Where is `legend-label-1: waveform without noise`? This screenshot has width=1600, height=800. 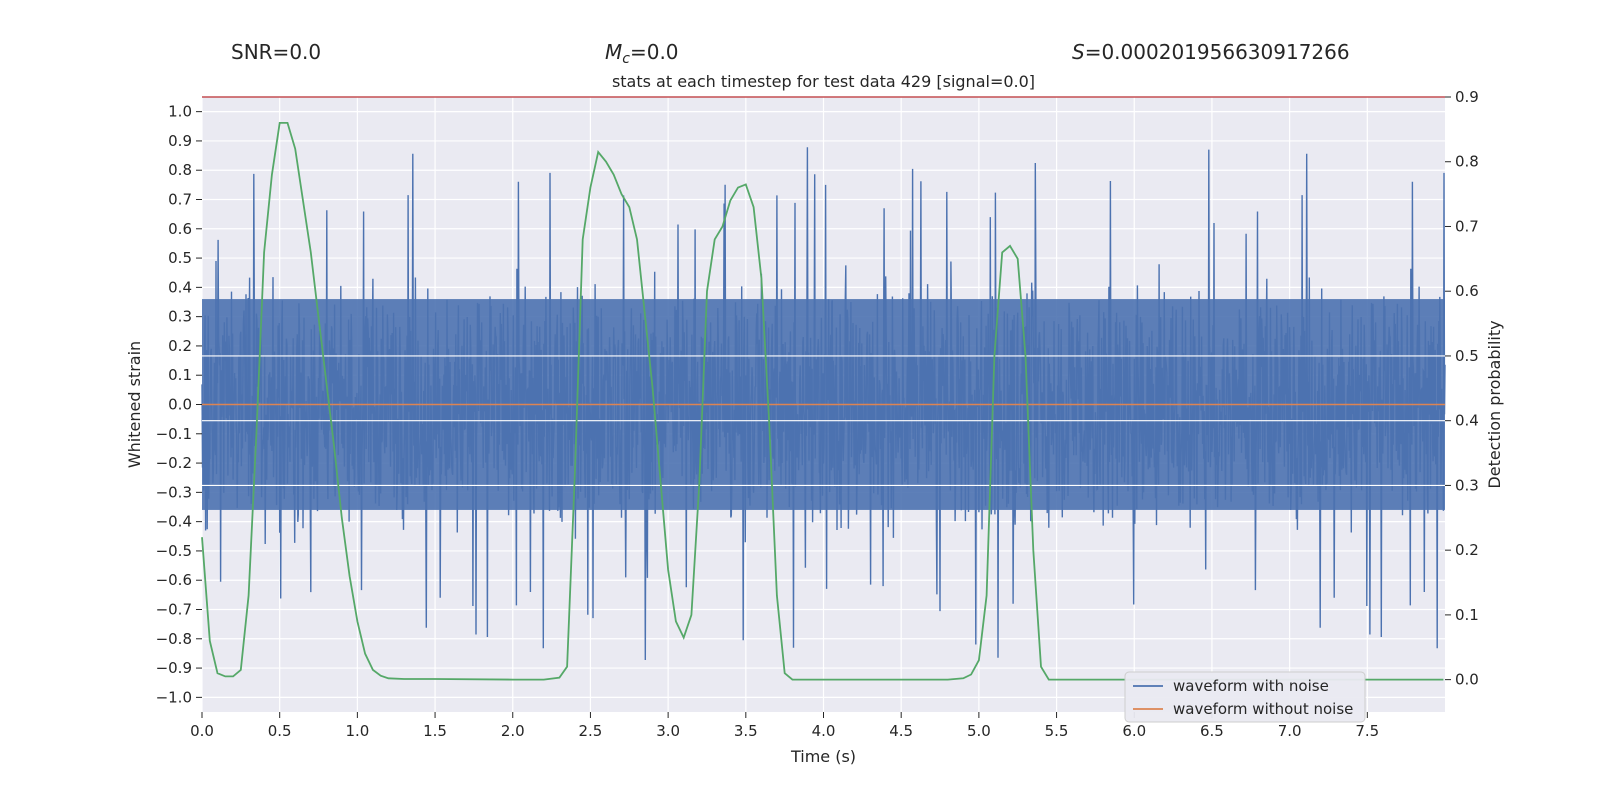
legend-label-1: waveform without noise is located at coordinates (1263, 709).